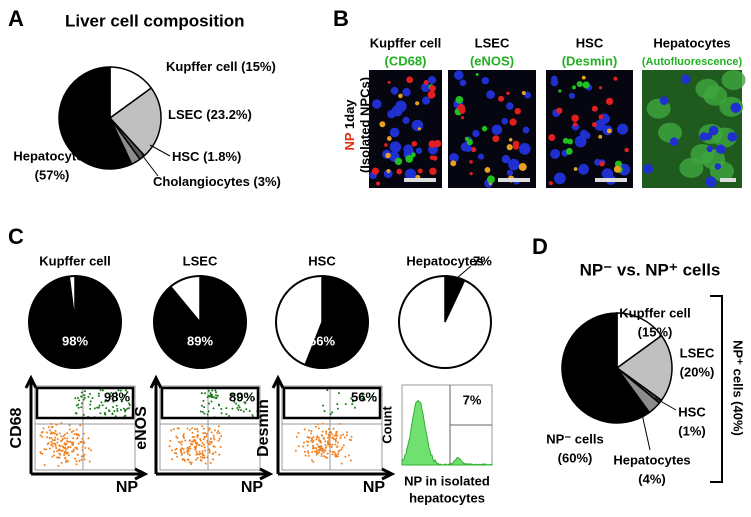 This screenshot has width=751, height=517. Describe the element at coordinates (210, 114) in the screenshot. I see `slice-label: LSEC (23.2%)` at that location.